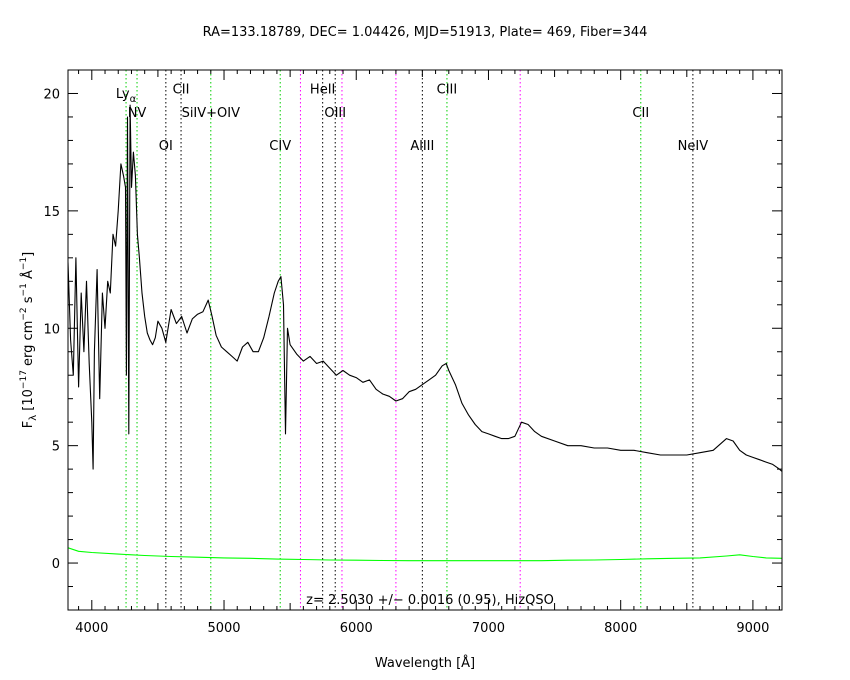 Image resolution: width=850 pixels, height=680 pixels. What do you see at coordinates (24, 379) in the screenshot?
I see `y-label-exp1: −17` at bounding box center [24, 379].